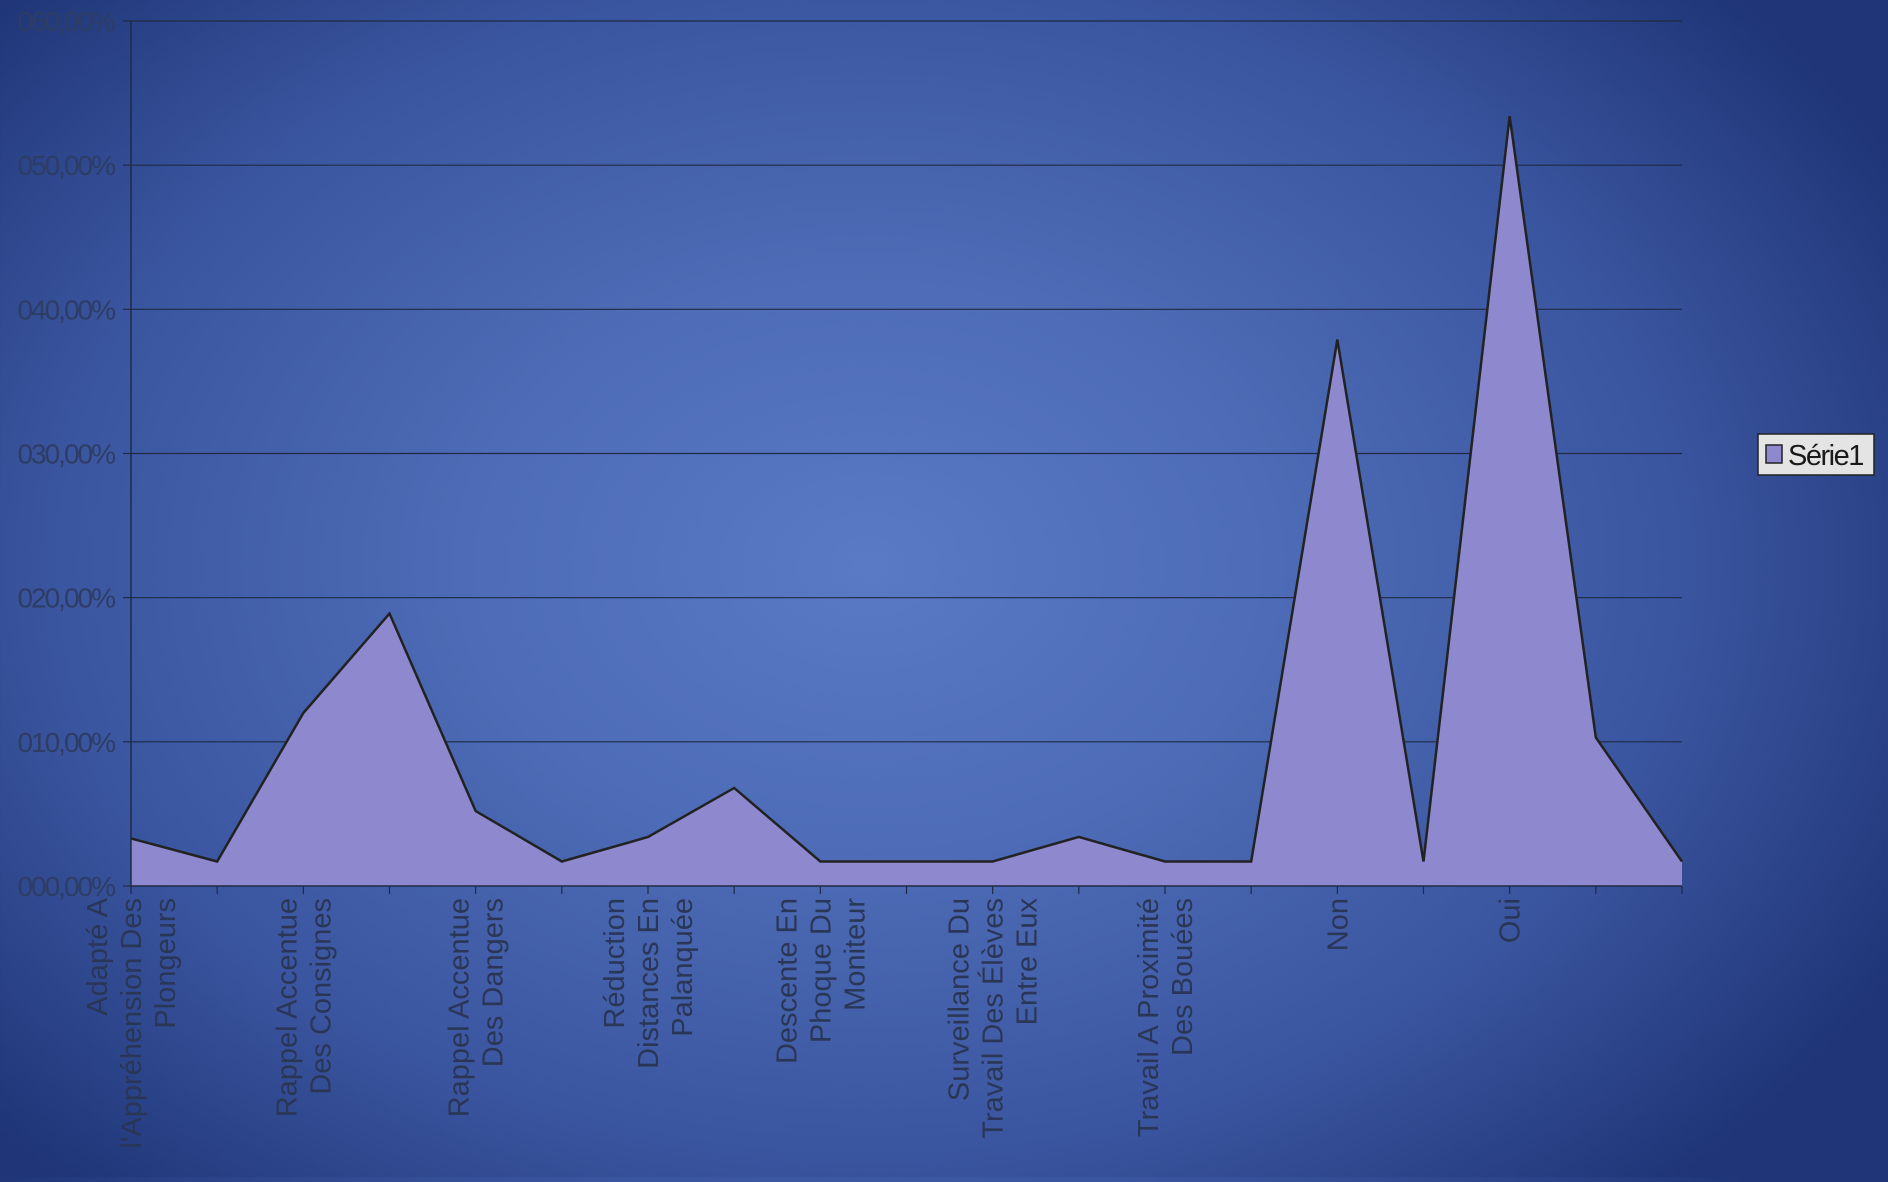 The height and width of the screenshot is (1182, 1888). What do you see at coordinates (855, 954) in the screenshot?
I see `x-tick-label-line: Moniteur` at bounding box center [855, 954].